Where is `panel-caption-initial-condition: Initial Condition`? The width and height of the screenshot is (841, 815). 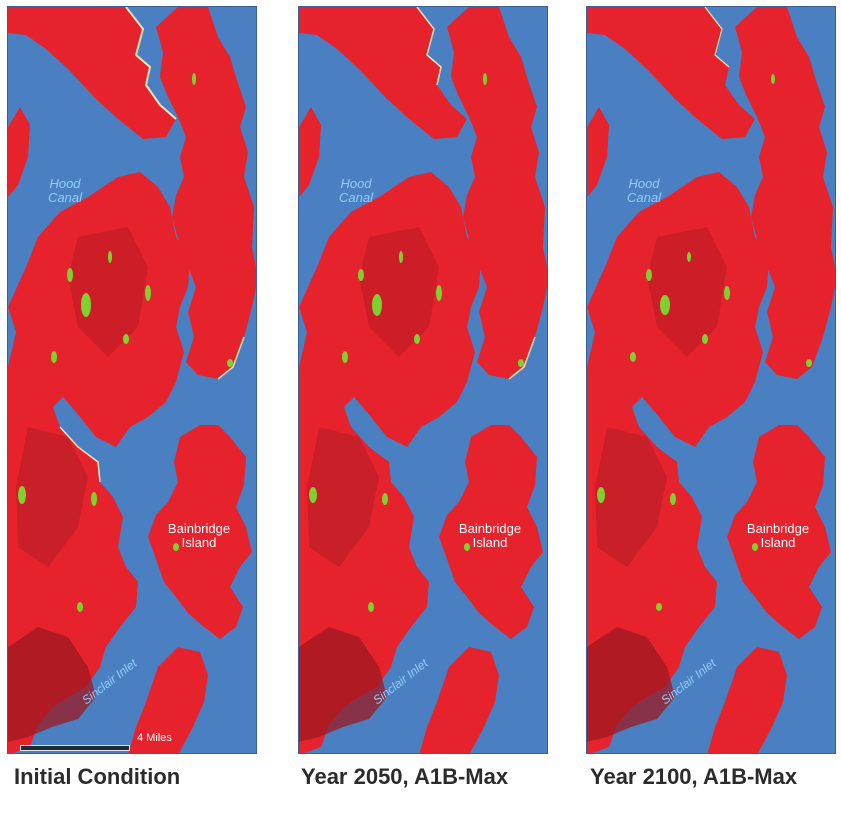
panel-caption-initial-condition: Initial Condition is located at coordinates (97, 776).